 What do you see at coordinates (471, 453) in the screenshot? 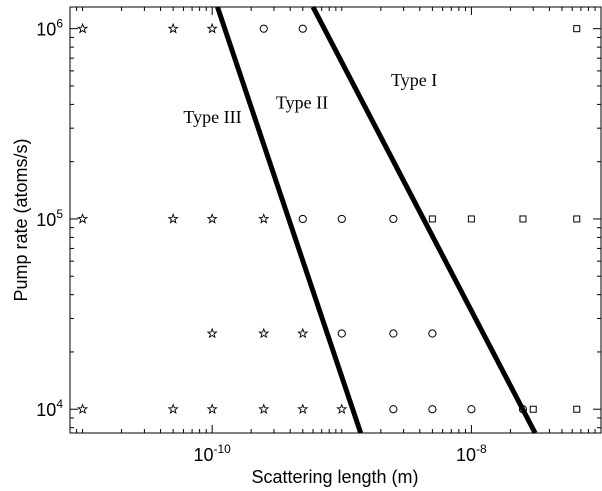
I see `x-tick-label: 10-8` at bounding box center [471, 453].